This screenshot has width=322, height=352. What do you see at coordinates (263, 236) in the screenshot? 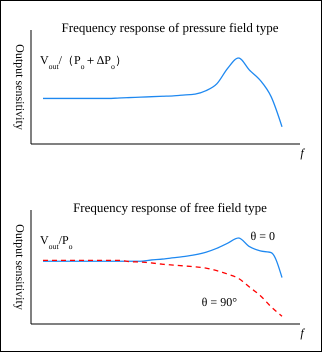
I see `series-label: θ = 0` at bounding box center [263, 236].